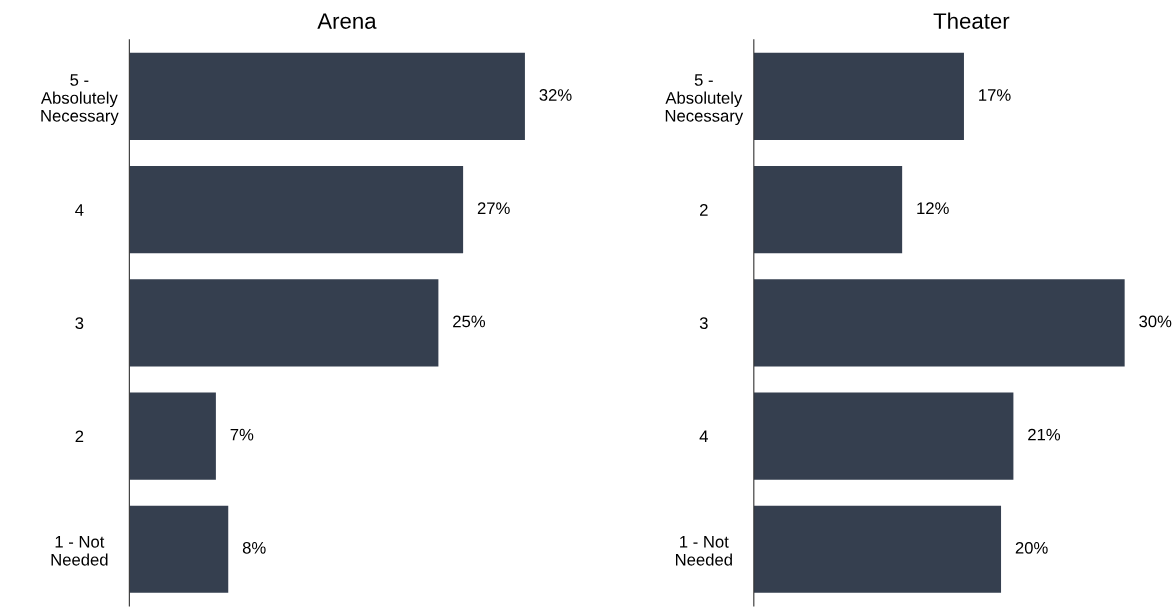  I want to click on data-label: 12%, so click(933, 208).